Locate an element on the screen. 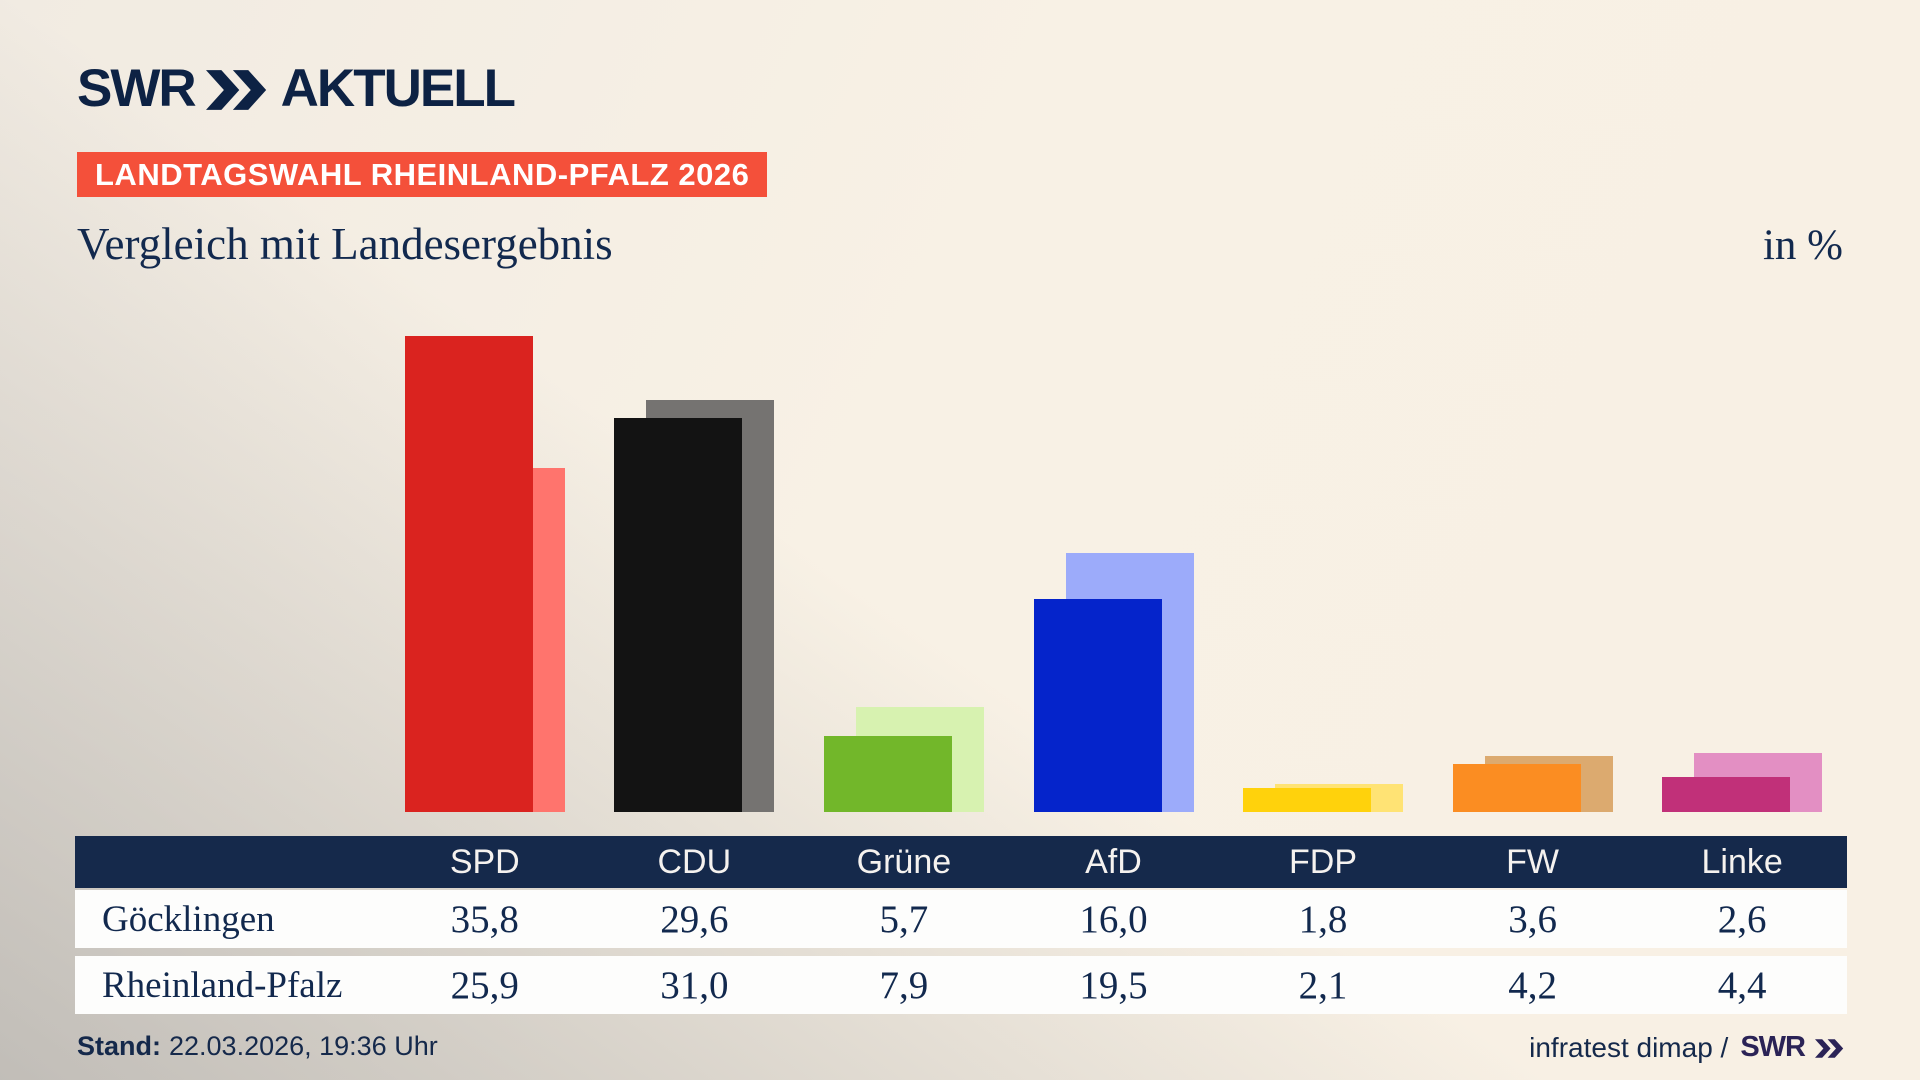  bar-municipality-FDP is located at coordinates (1307, 800).